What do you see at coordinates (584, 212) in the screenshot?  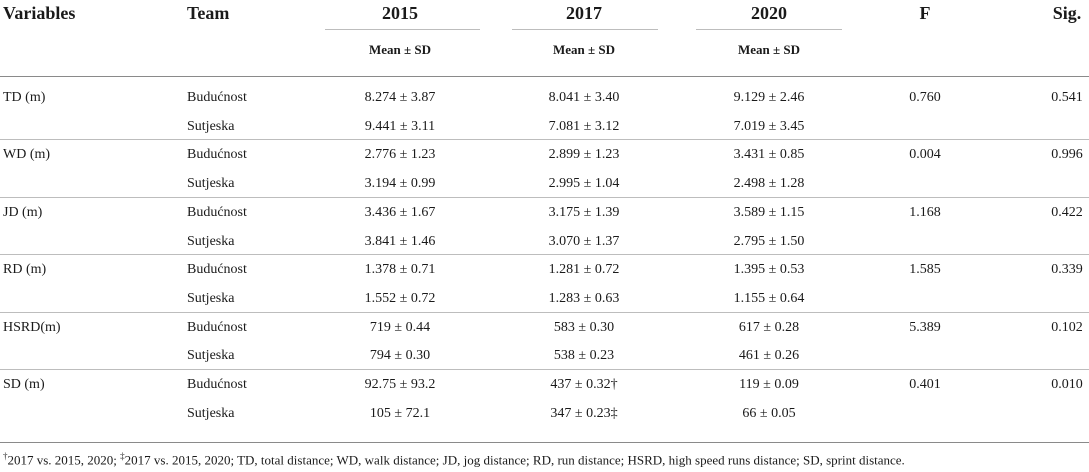 I see `value-2017: 3.175 ± 1.39` at bounding box center [584, 212].